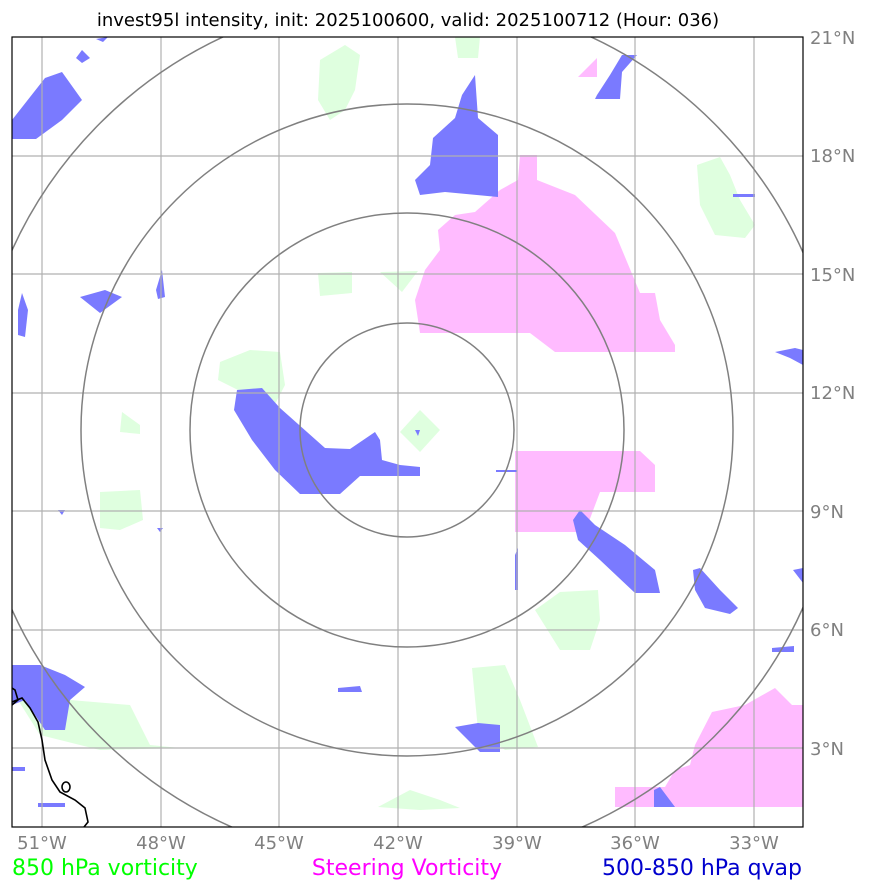  Describe the element at coordinates (635, 843) in the screenshot. I see `lon-label: 36°W` at that location.